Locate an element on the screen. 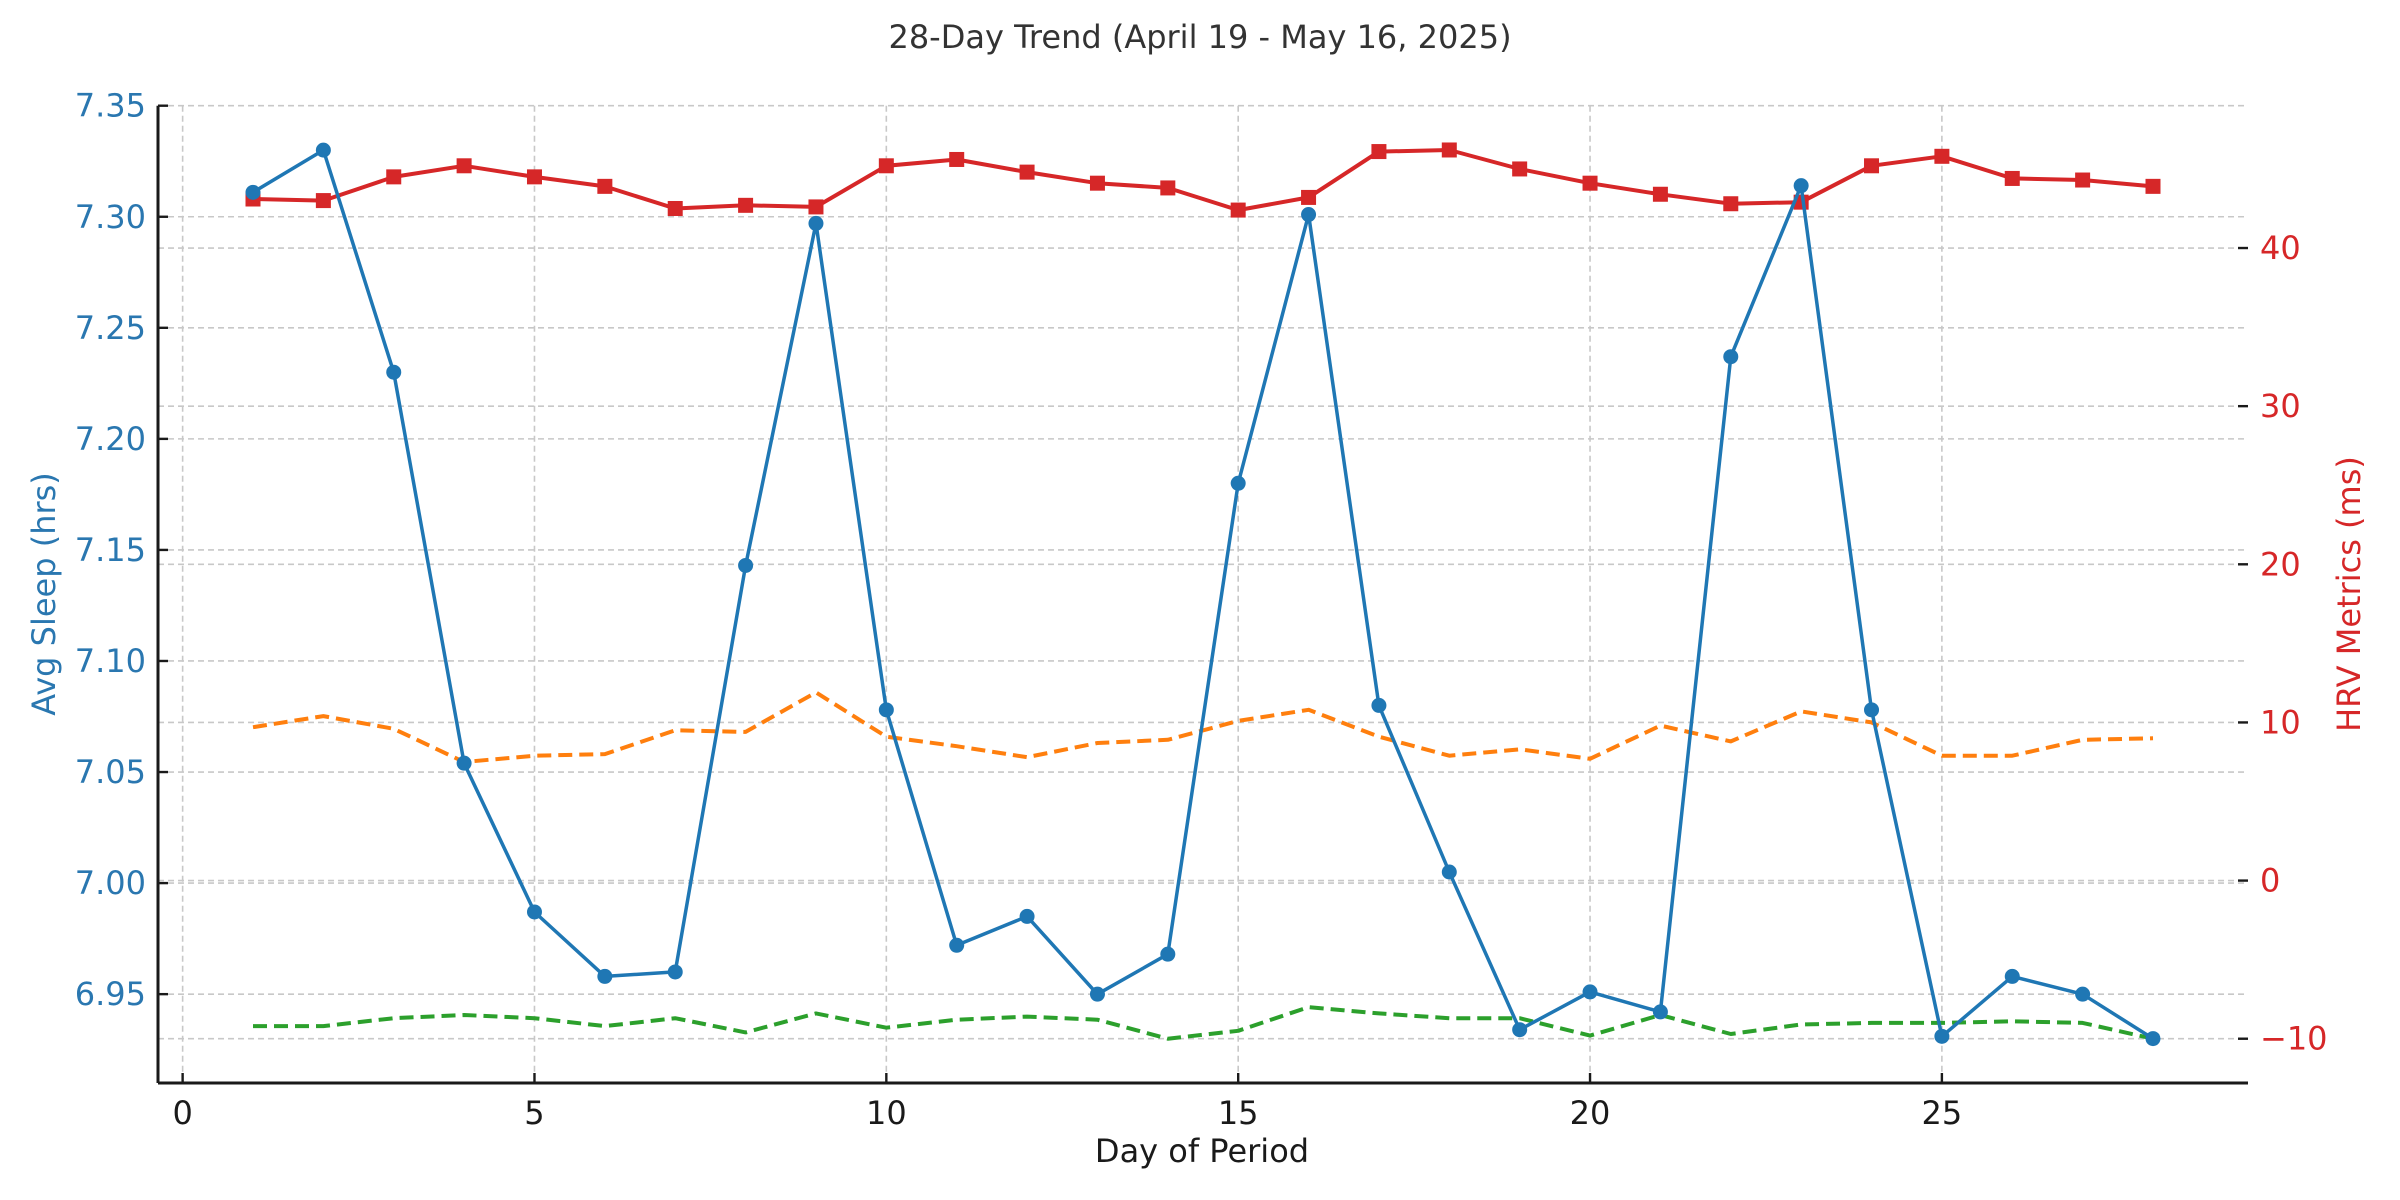 The height and width of the screenshot is (1200, 2400). y-right-tick-label: 30 is located at coordinates (2280, 406).